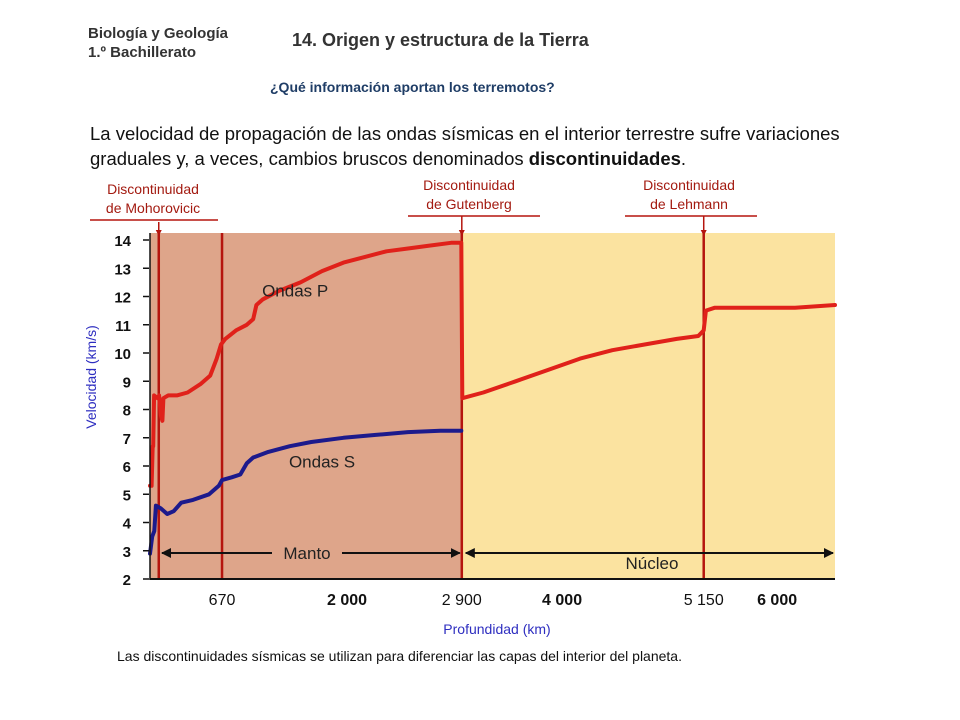 This screenshot has width=960, height=720. What do you see at coordinates (496, 629) in the screenshot?
I see `x-axis-title: Profundidad (km)` at bounding box center [496, 629].